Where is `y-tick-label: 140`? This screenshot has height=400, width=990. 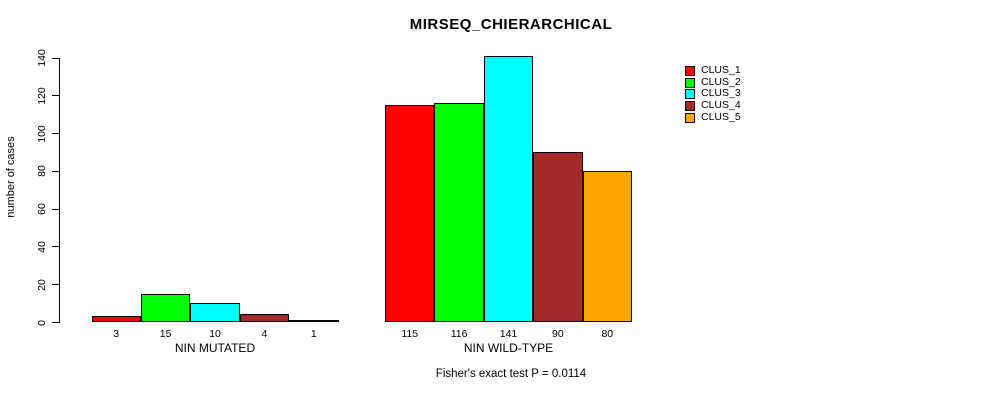 y-tick-label: 140 is located at coordinates (42, 58).